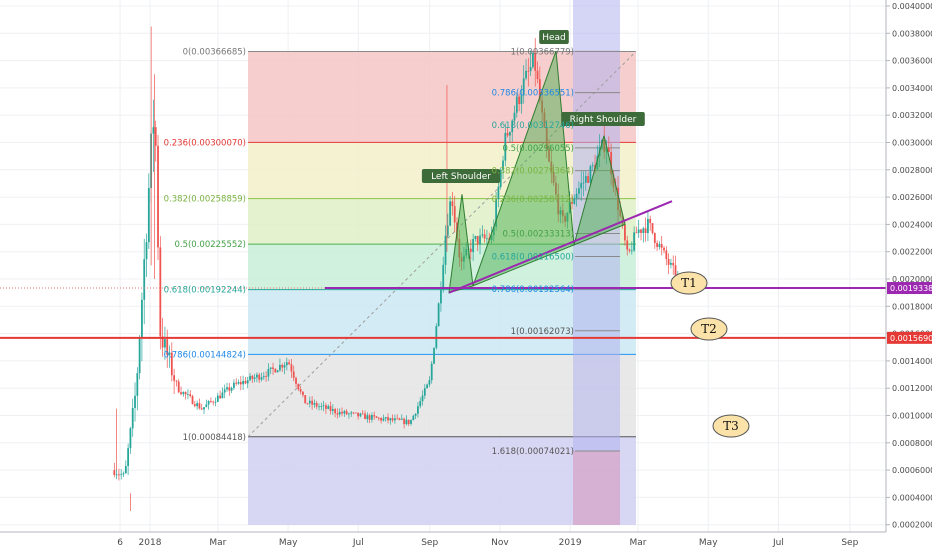 The height and width of the screenshot is (550, 932). What do you see at coordinates (570, 543) in the screenshot?
I see `x-tick-label: 2019` at bounding box center [570, 543].